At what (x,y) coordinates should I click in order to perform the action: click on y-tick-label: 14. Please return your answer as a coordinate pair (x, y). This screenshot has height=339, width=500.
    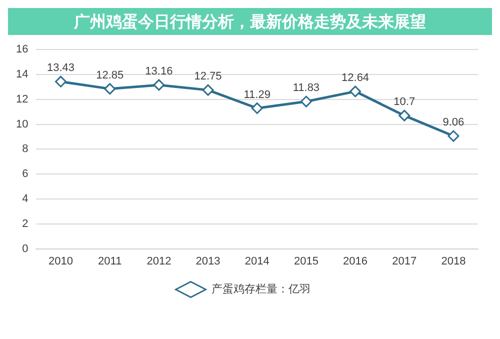
    Looking at the image, I should click on (22, 74).